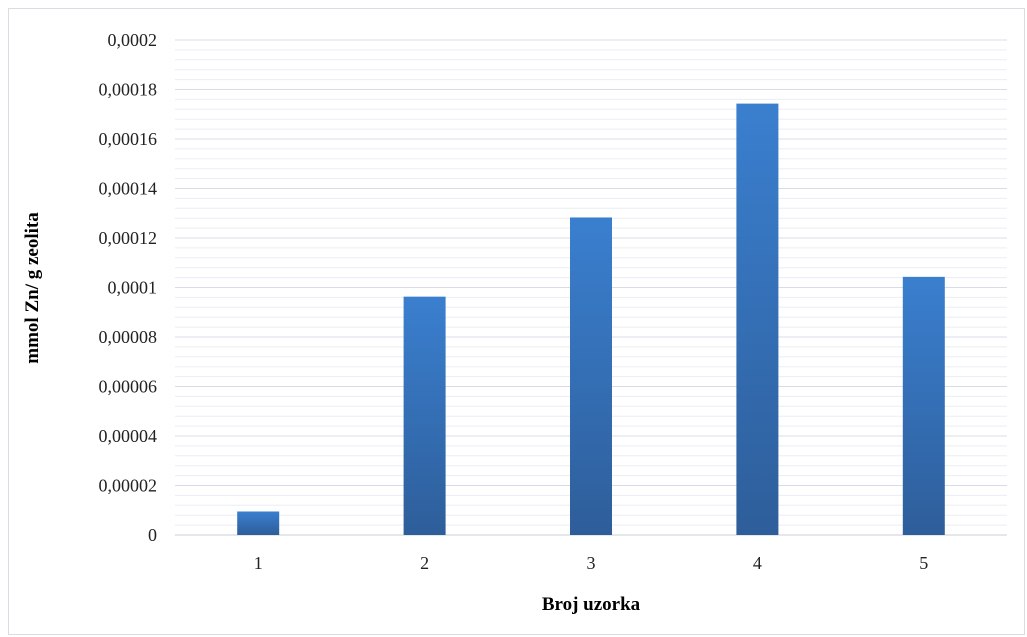 The width and height of the screenshot is (1027, 637). I want to click on y-tick-label: 0,00002, so click(128, 486).